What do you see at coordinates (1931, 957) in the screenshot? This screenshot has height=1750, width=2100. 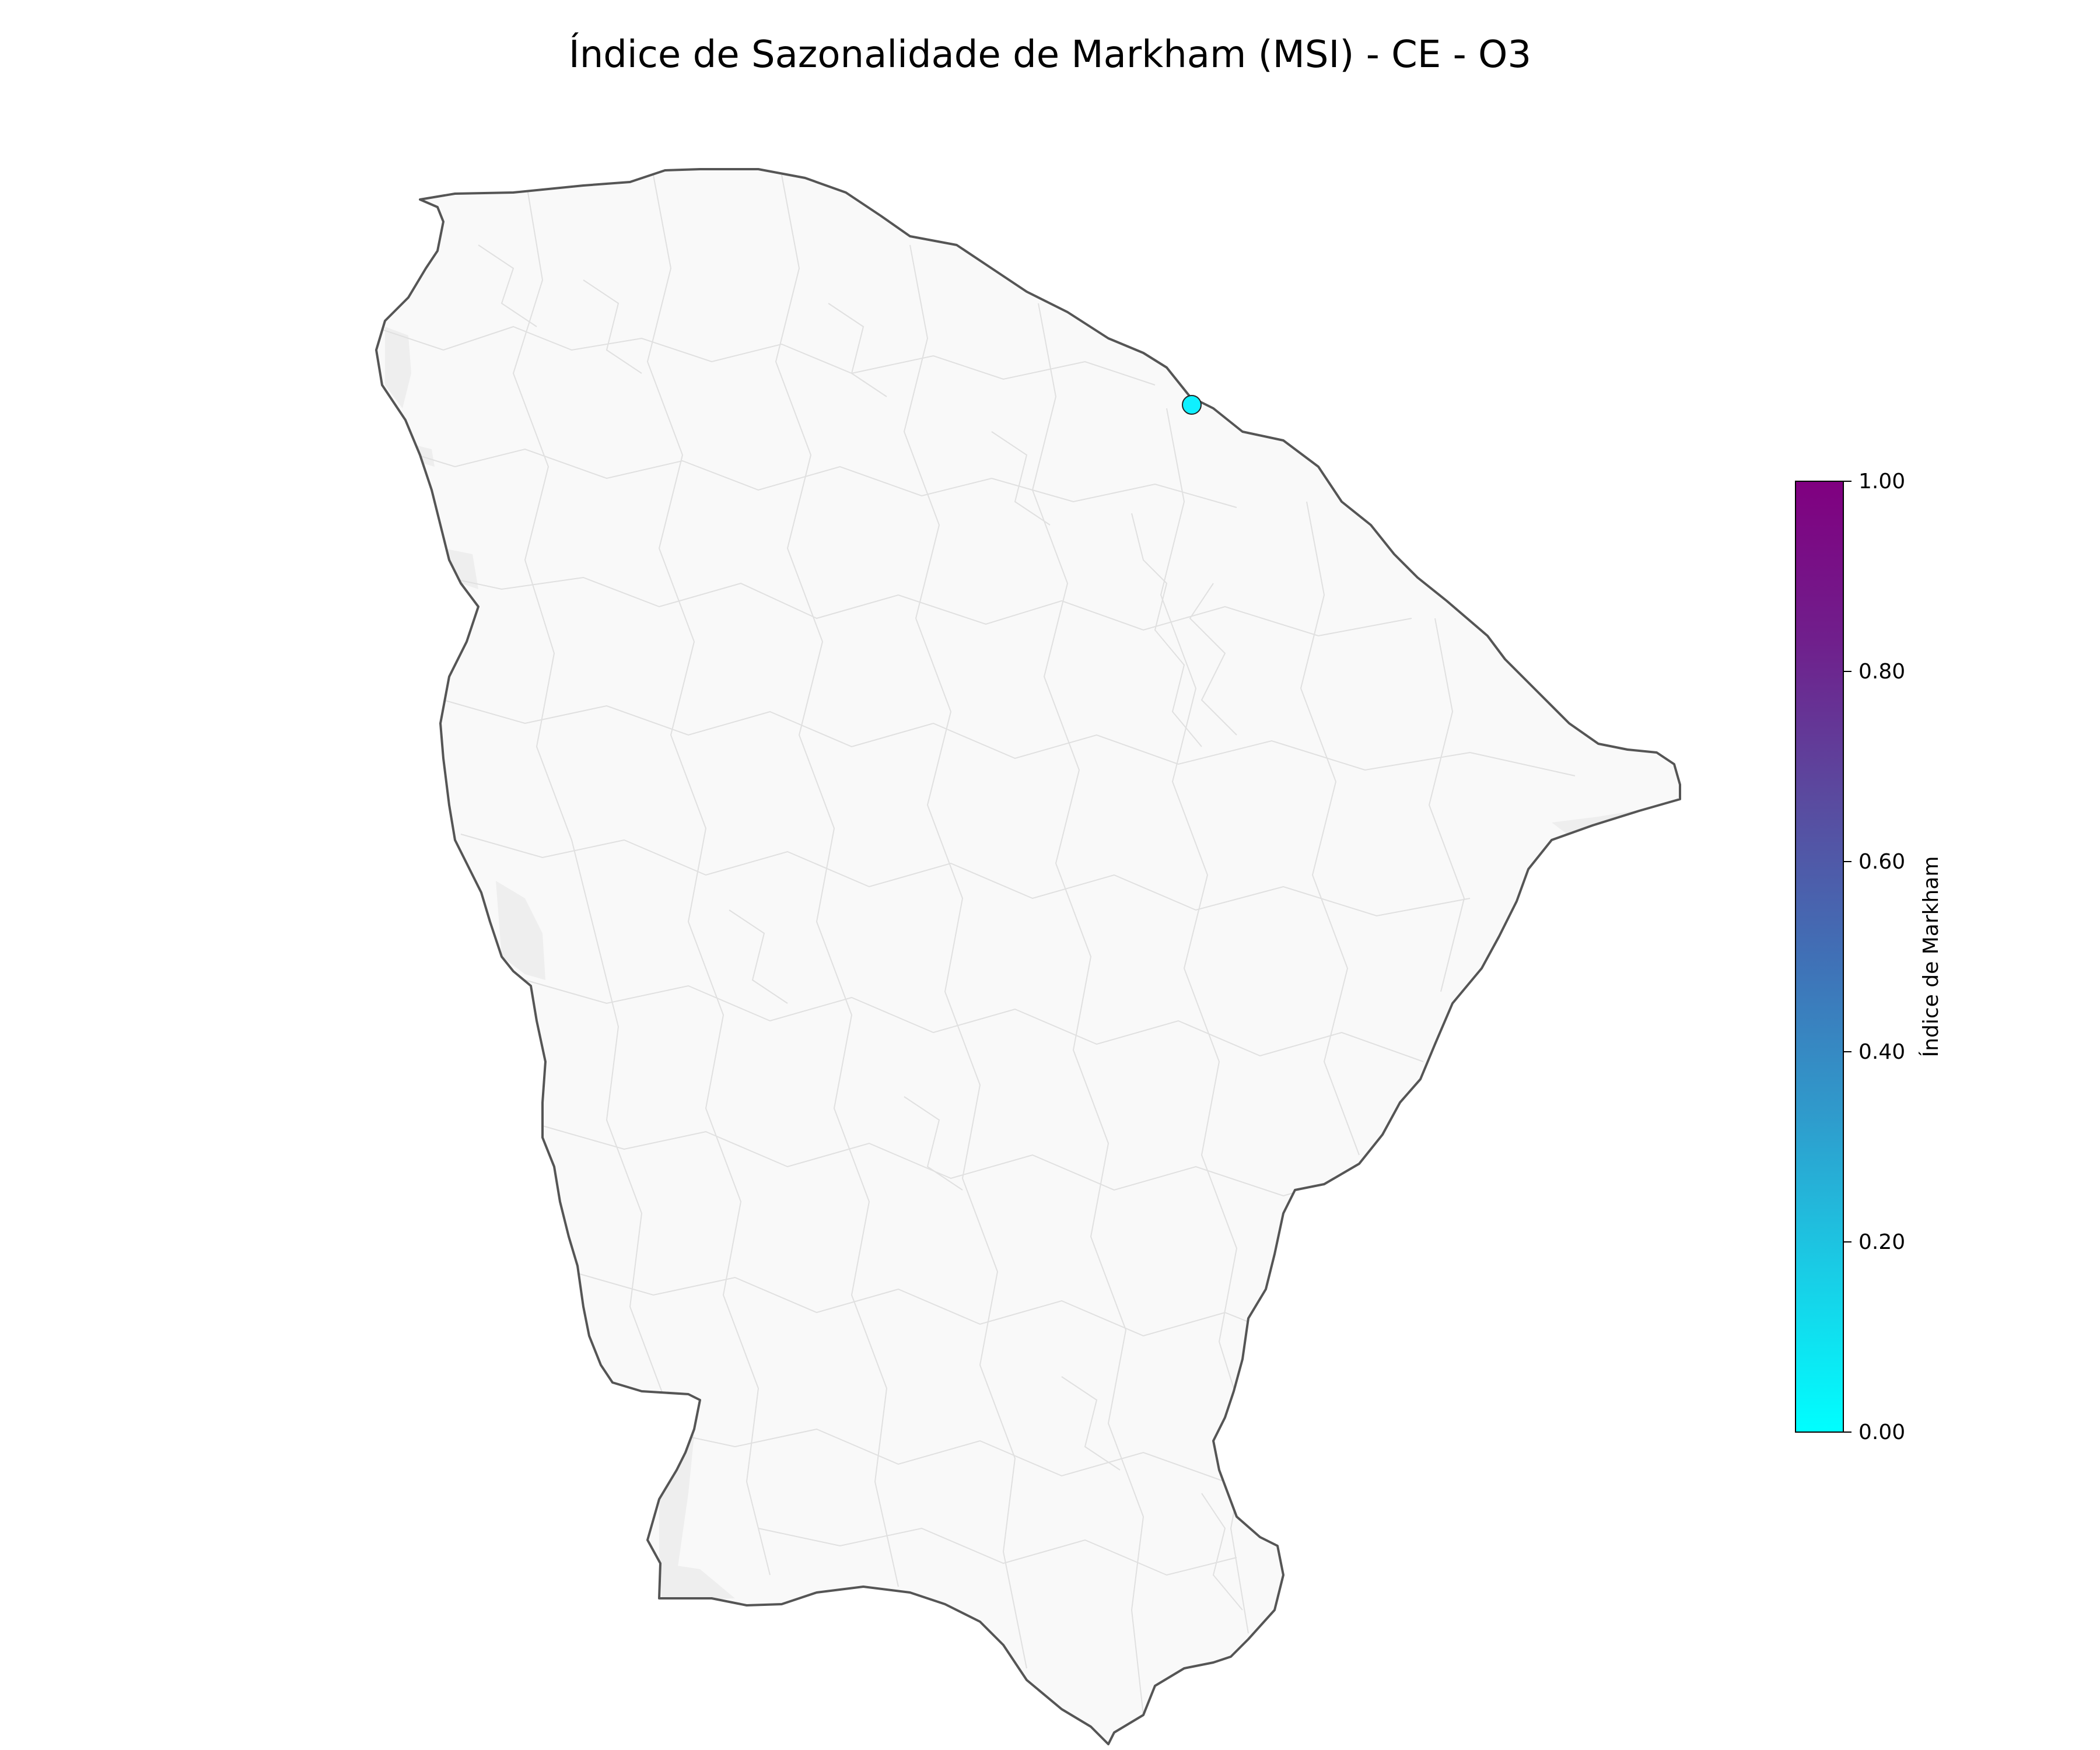 I see `colorbar-label: Índice de Markham` at bounding box center [1931, 957].